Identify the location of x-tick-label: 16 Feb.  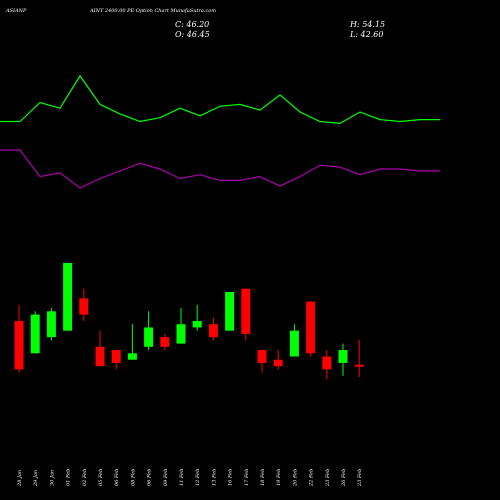
(231, 477).